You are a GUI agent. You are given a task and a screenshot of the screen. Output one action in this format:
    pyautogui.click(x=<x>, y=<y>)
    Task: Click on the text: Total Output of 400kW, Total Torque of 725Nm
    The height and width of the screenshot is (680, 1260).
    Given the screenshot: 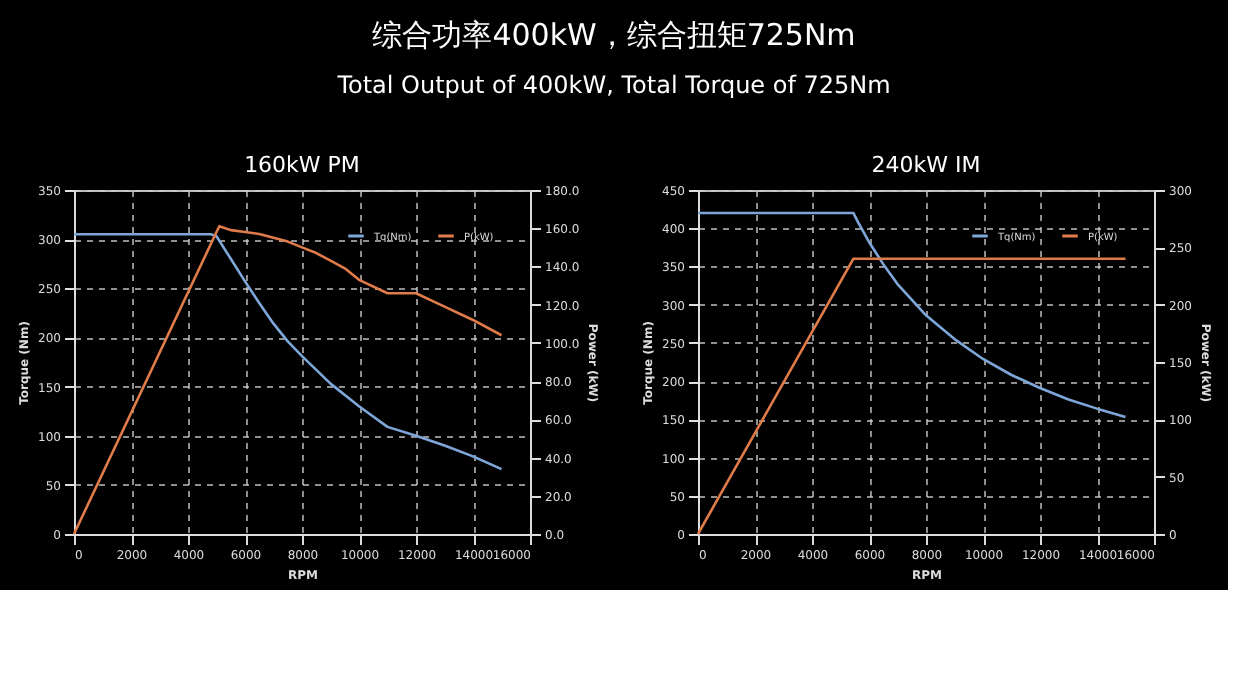 What is the action you would take?
    pyautogui.click(x=613, y=85)
    